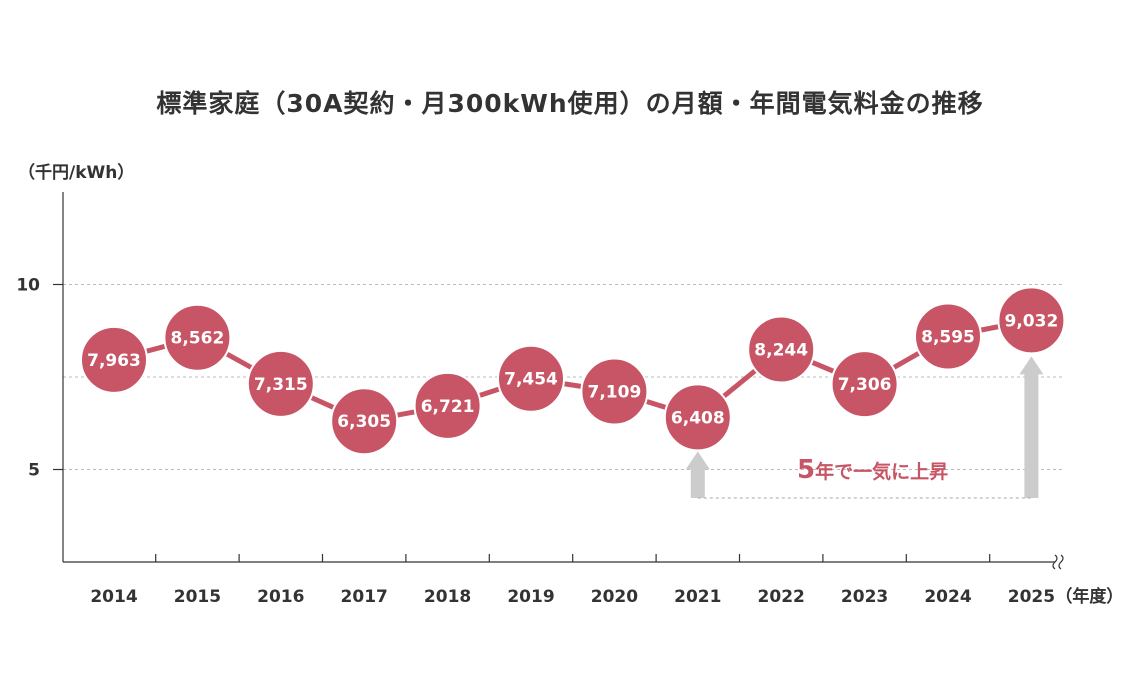 The width and height of the screenshot is (1140, 695). Describe the element at coordinates (881, 471) in the screenshot. I see `annotation-label: 年で一気に上昇` at that location.